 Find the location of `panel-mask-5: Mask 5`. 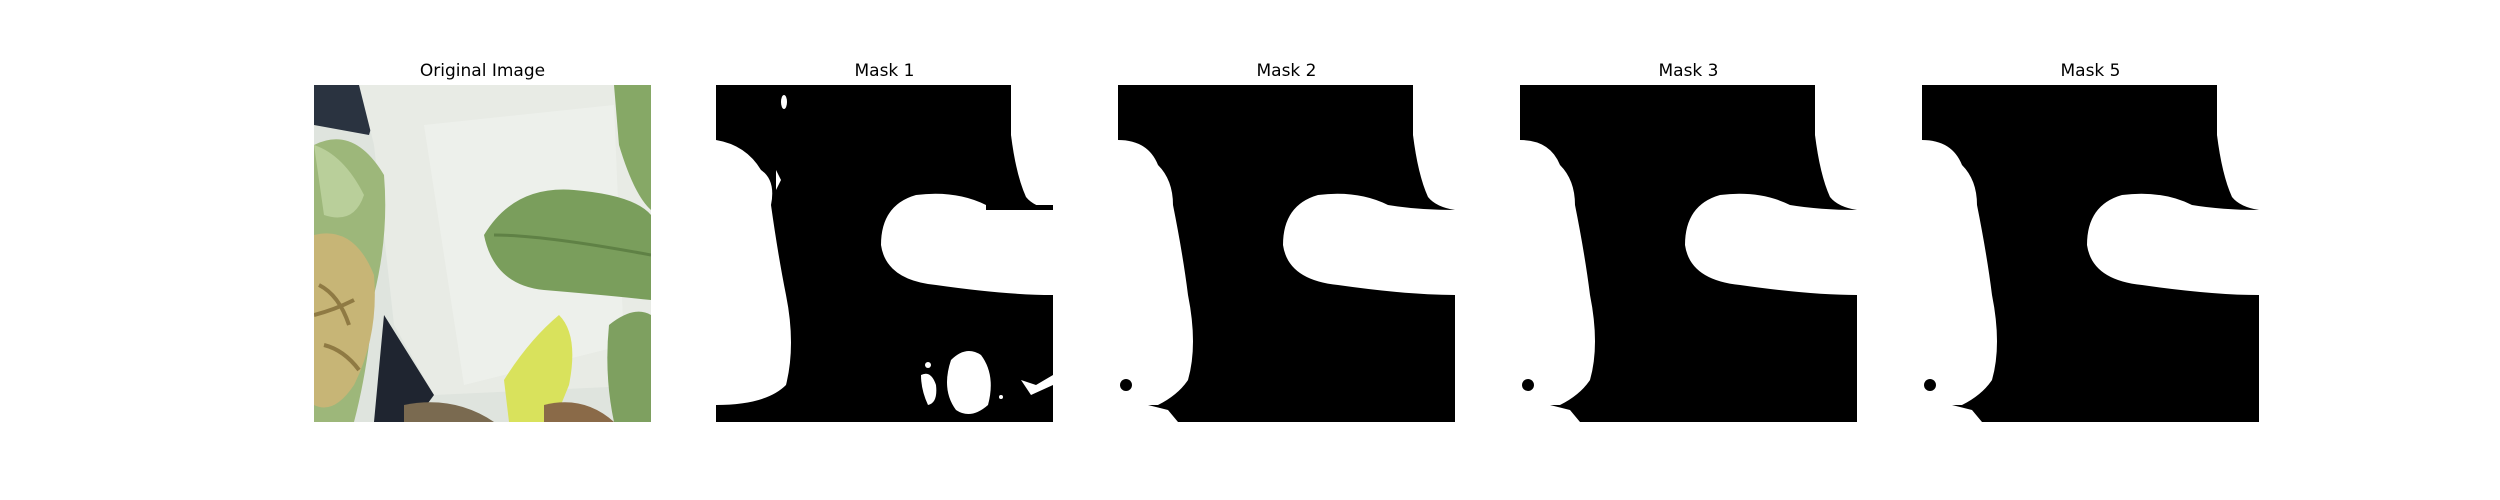

panel-mask-5: Mask 5 is located at coordinates (2090, 241).